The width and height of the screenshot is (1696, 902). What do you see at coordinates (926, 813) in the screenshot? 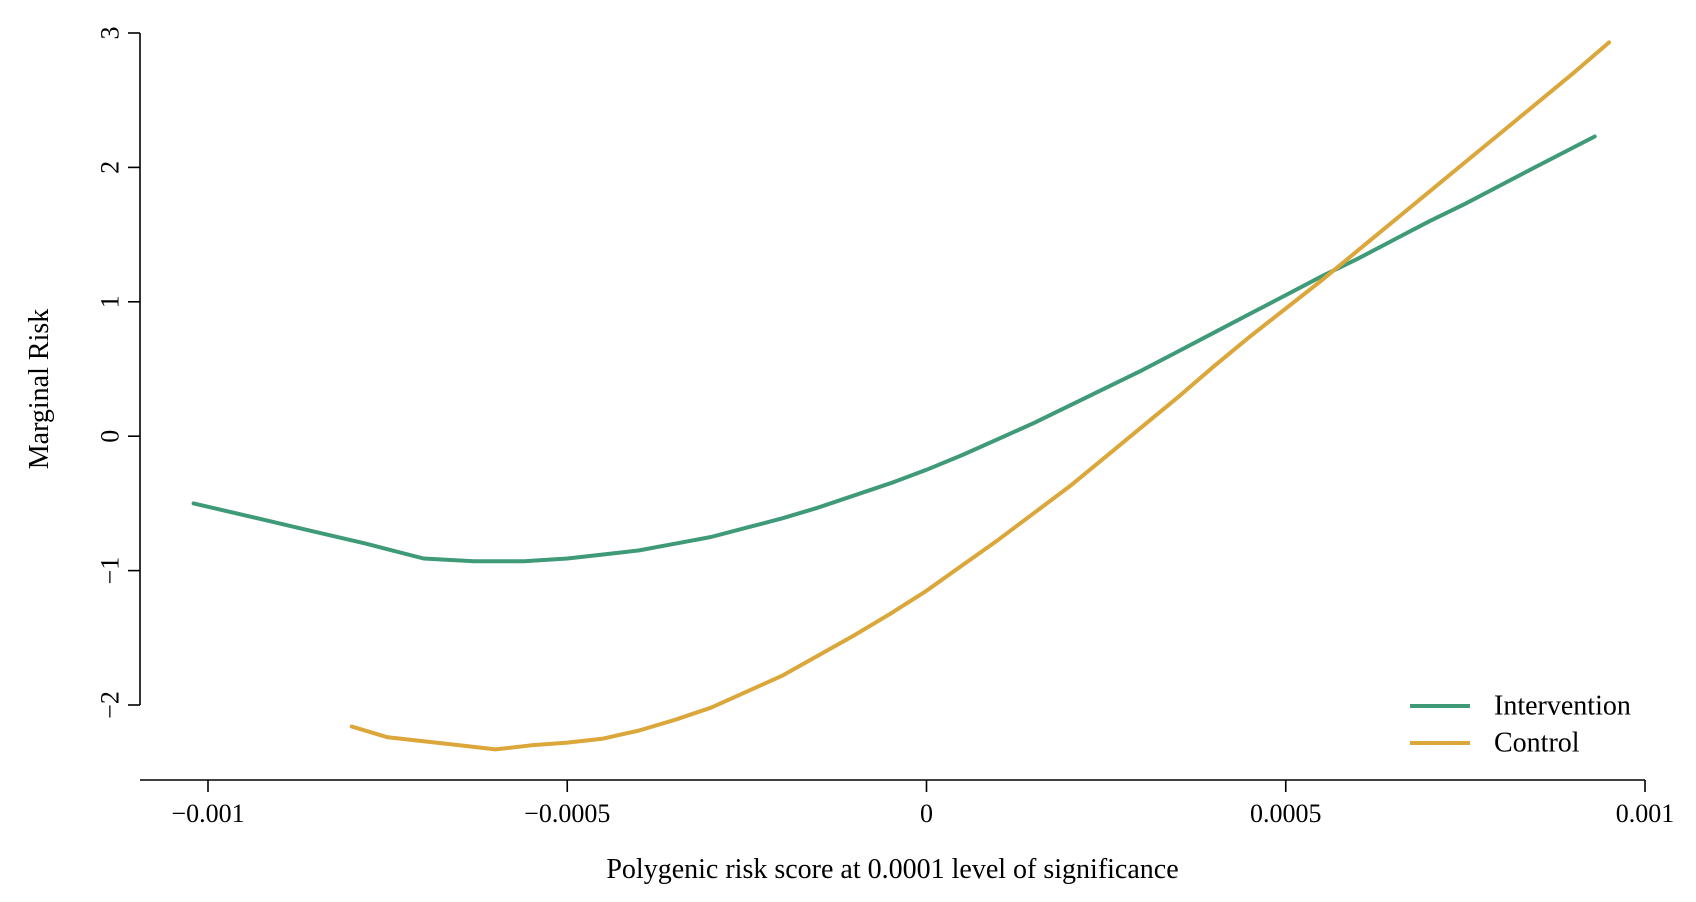
I see `x-tick-label: 0` at bounding box center [926, 813].